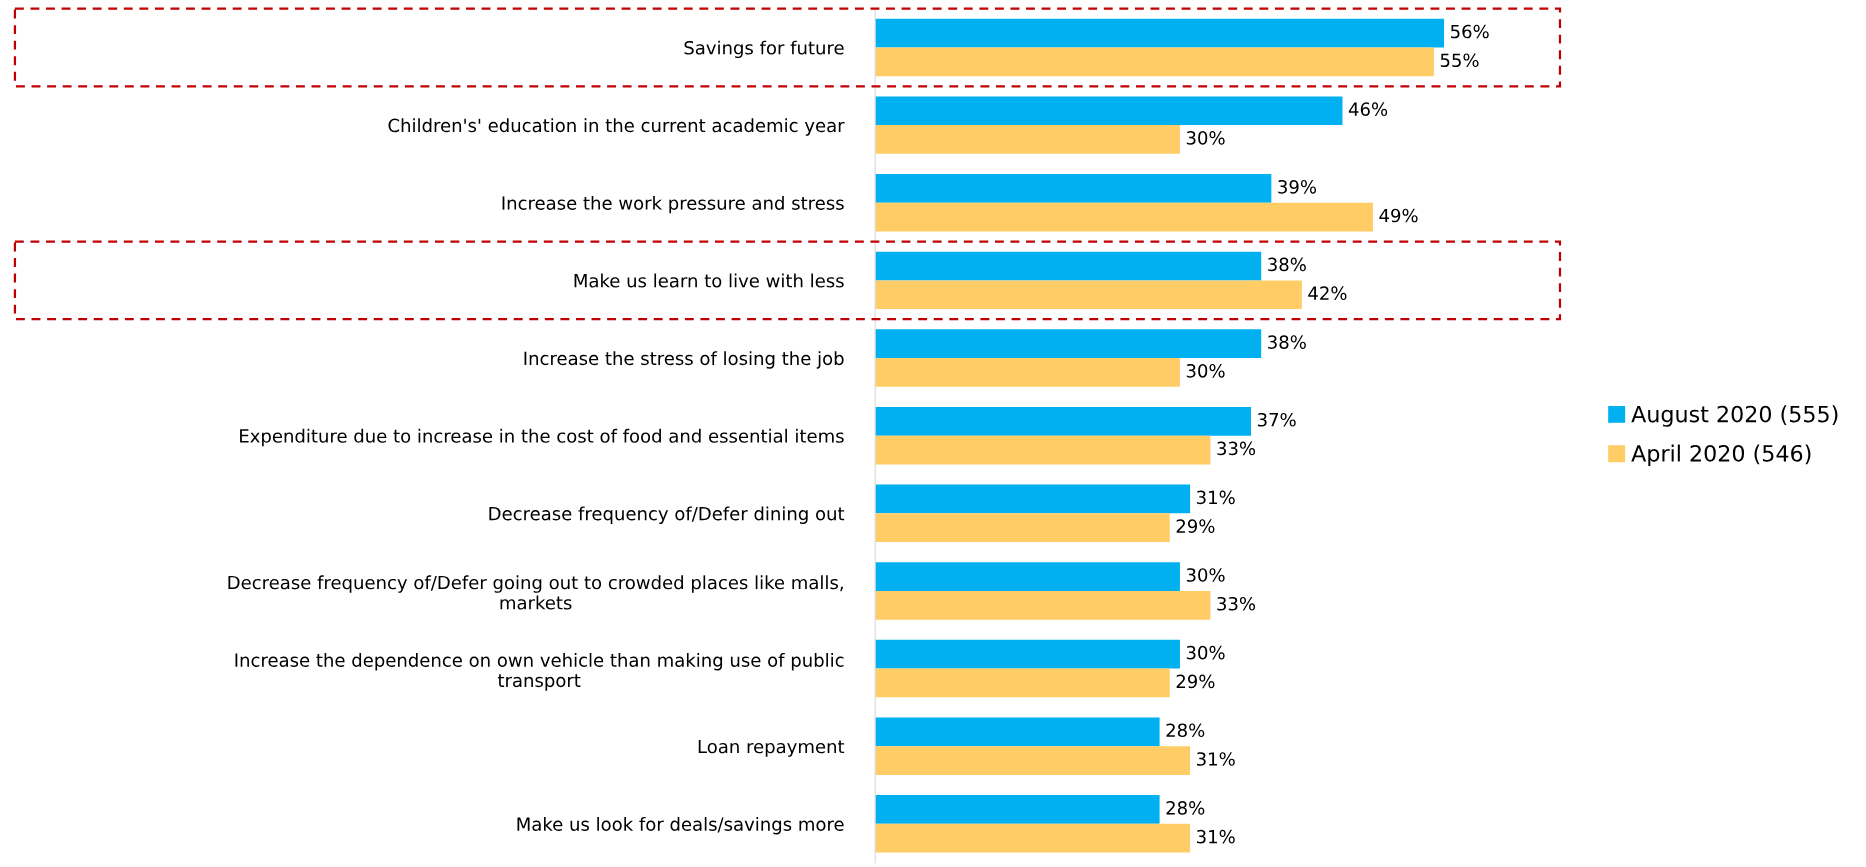 The image size is (1866, 867). I want to click on y-tick-label: Increase the dependence on own vehicle than making use of public transport, so click(539, 671).